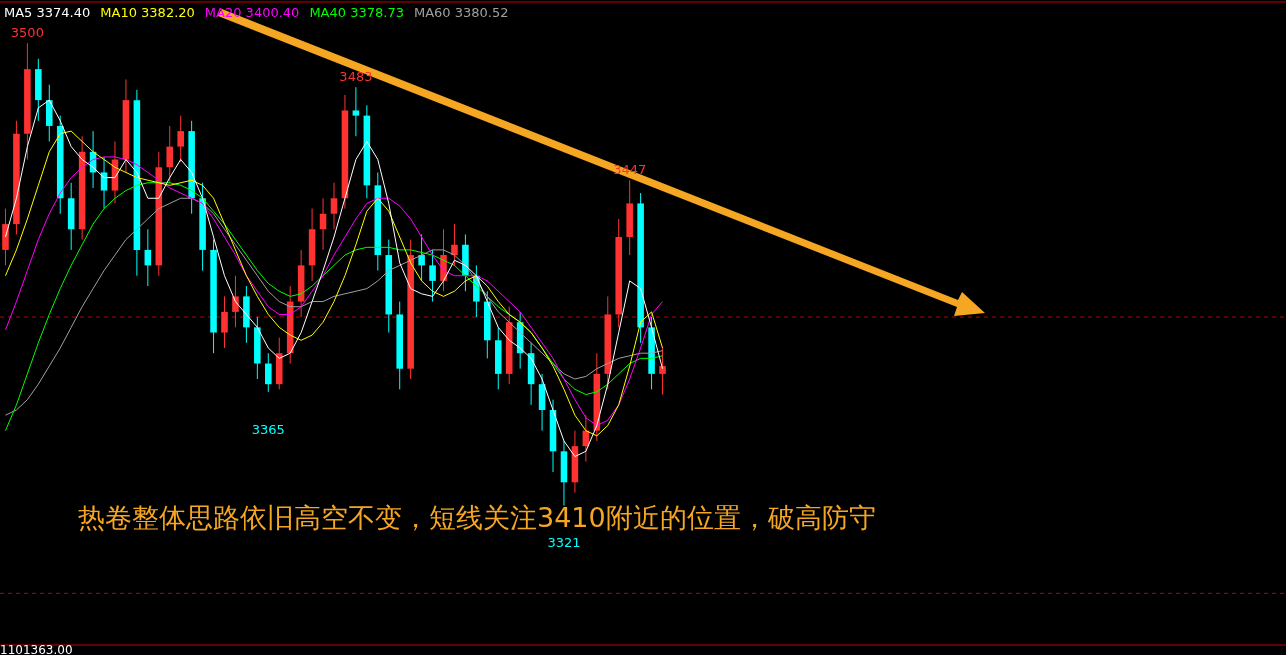  What do you see at coordinates (36, 649) in the screenshot?
I see `annotation: 1101363.00` at bounding box center [36, 649].